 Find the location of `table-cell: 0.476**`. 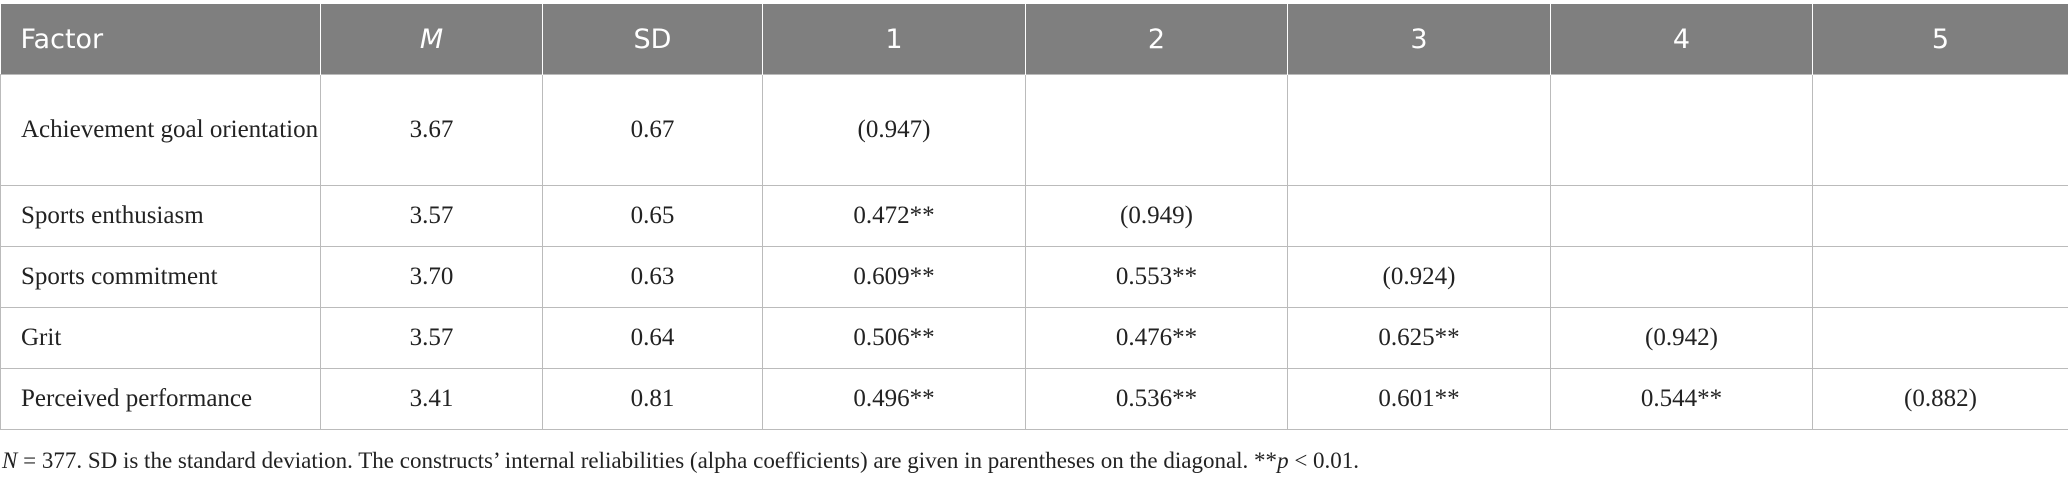

table-cell: 0.476** is located at coordinates (1156, 338).